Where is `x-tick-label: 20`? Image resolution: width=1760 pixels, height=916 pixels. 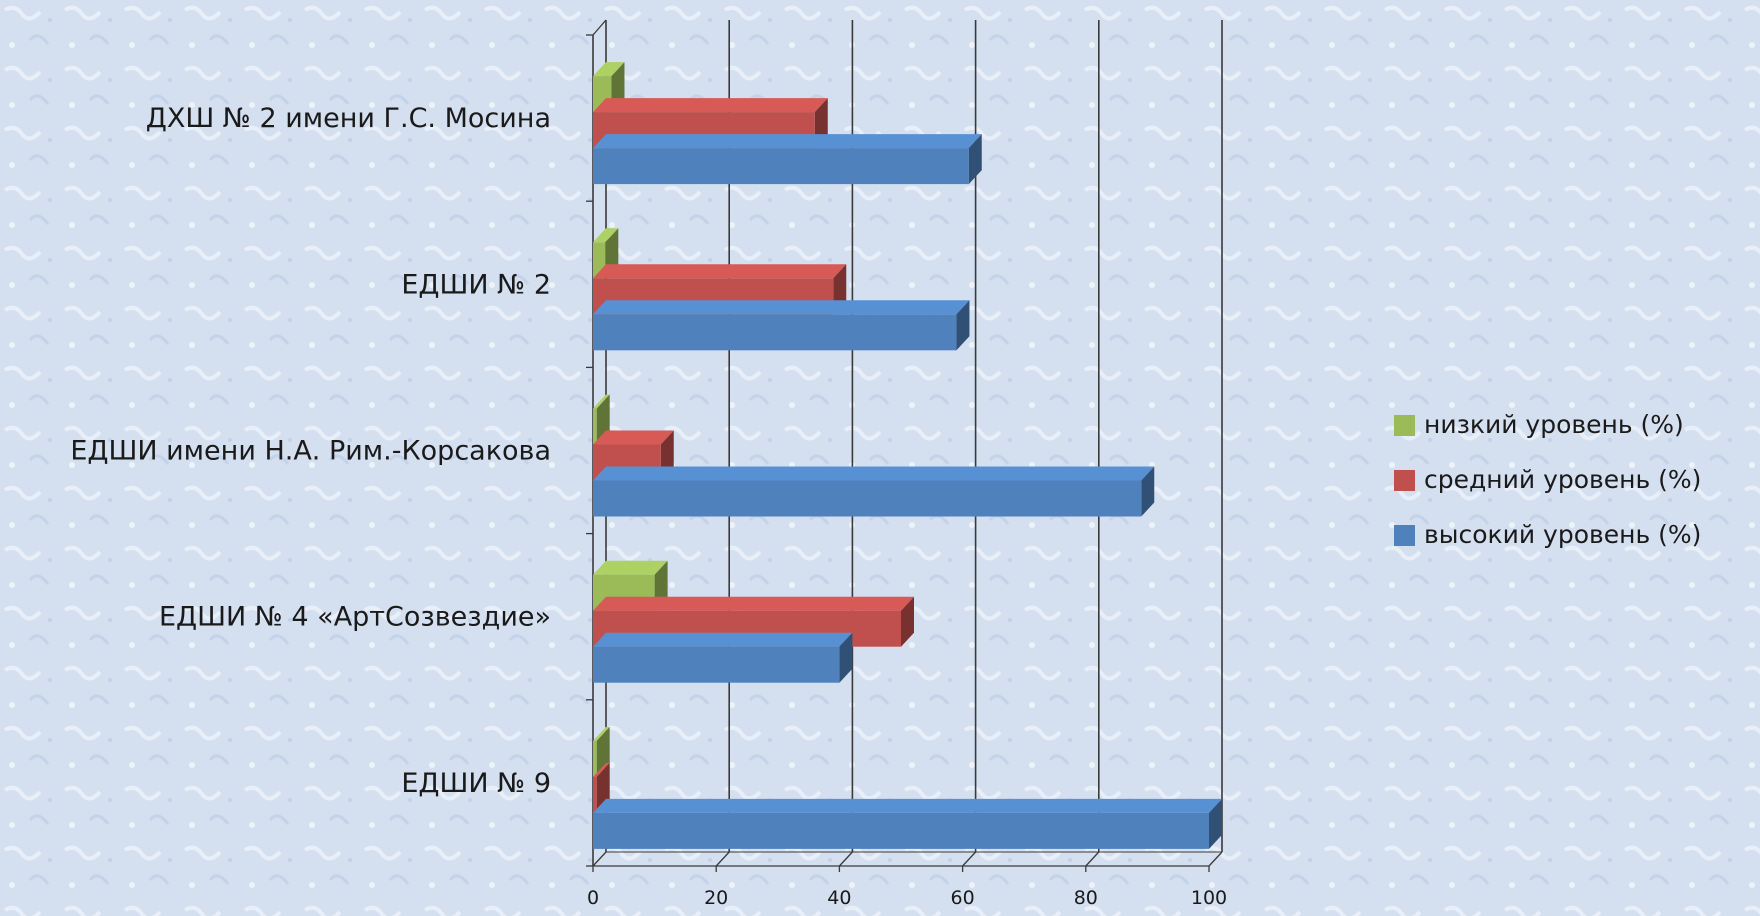
x-tick-label: 20 is located at coordinates (716, 898).